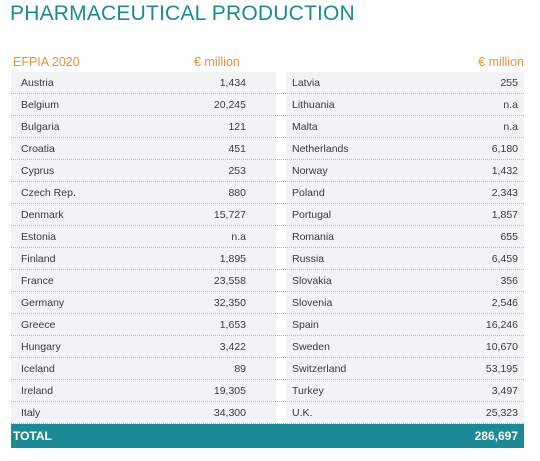 This screenshot has width=540, height=461. What do you see at coordinates (46, 62) in the screenshot?
I see `header-left-label: EFPIA 2020` at bounding box center [46, 62].